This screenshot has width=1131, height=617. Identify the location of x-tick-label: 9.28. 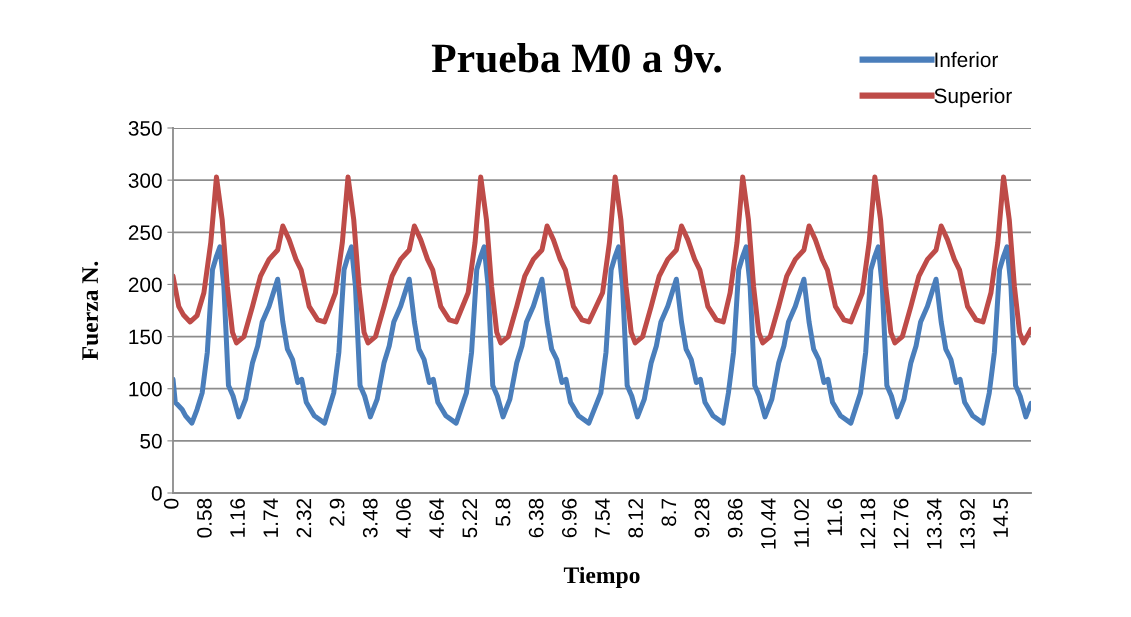
(702, 518).